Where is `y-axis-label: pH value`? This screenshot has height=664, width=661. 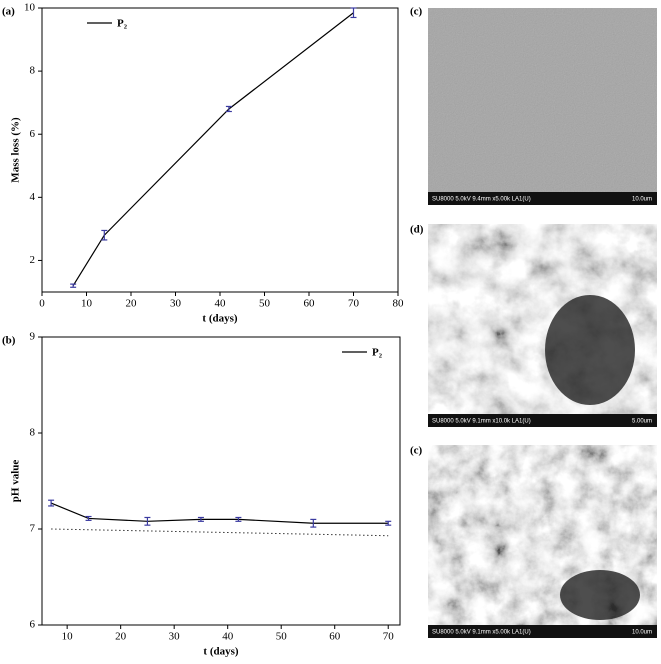 y-axis-label: pH value is located at coordinates (16, 481).